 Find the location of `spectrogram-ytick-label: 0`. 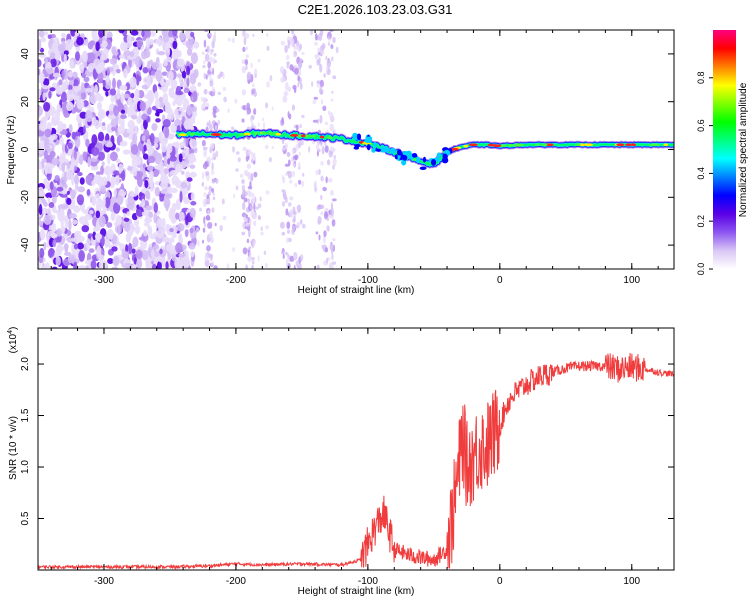

spectrogram-ytick-label: 0 is located at coordinates (25, 149).